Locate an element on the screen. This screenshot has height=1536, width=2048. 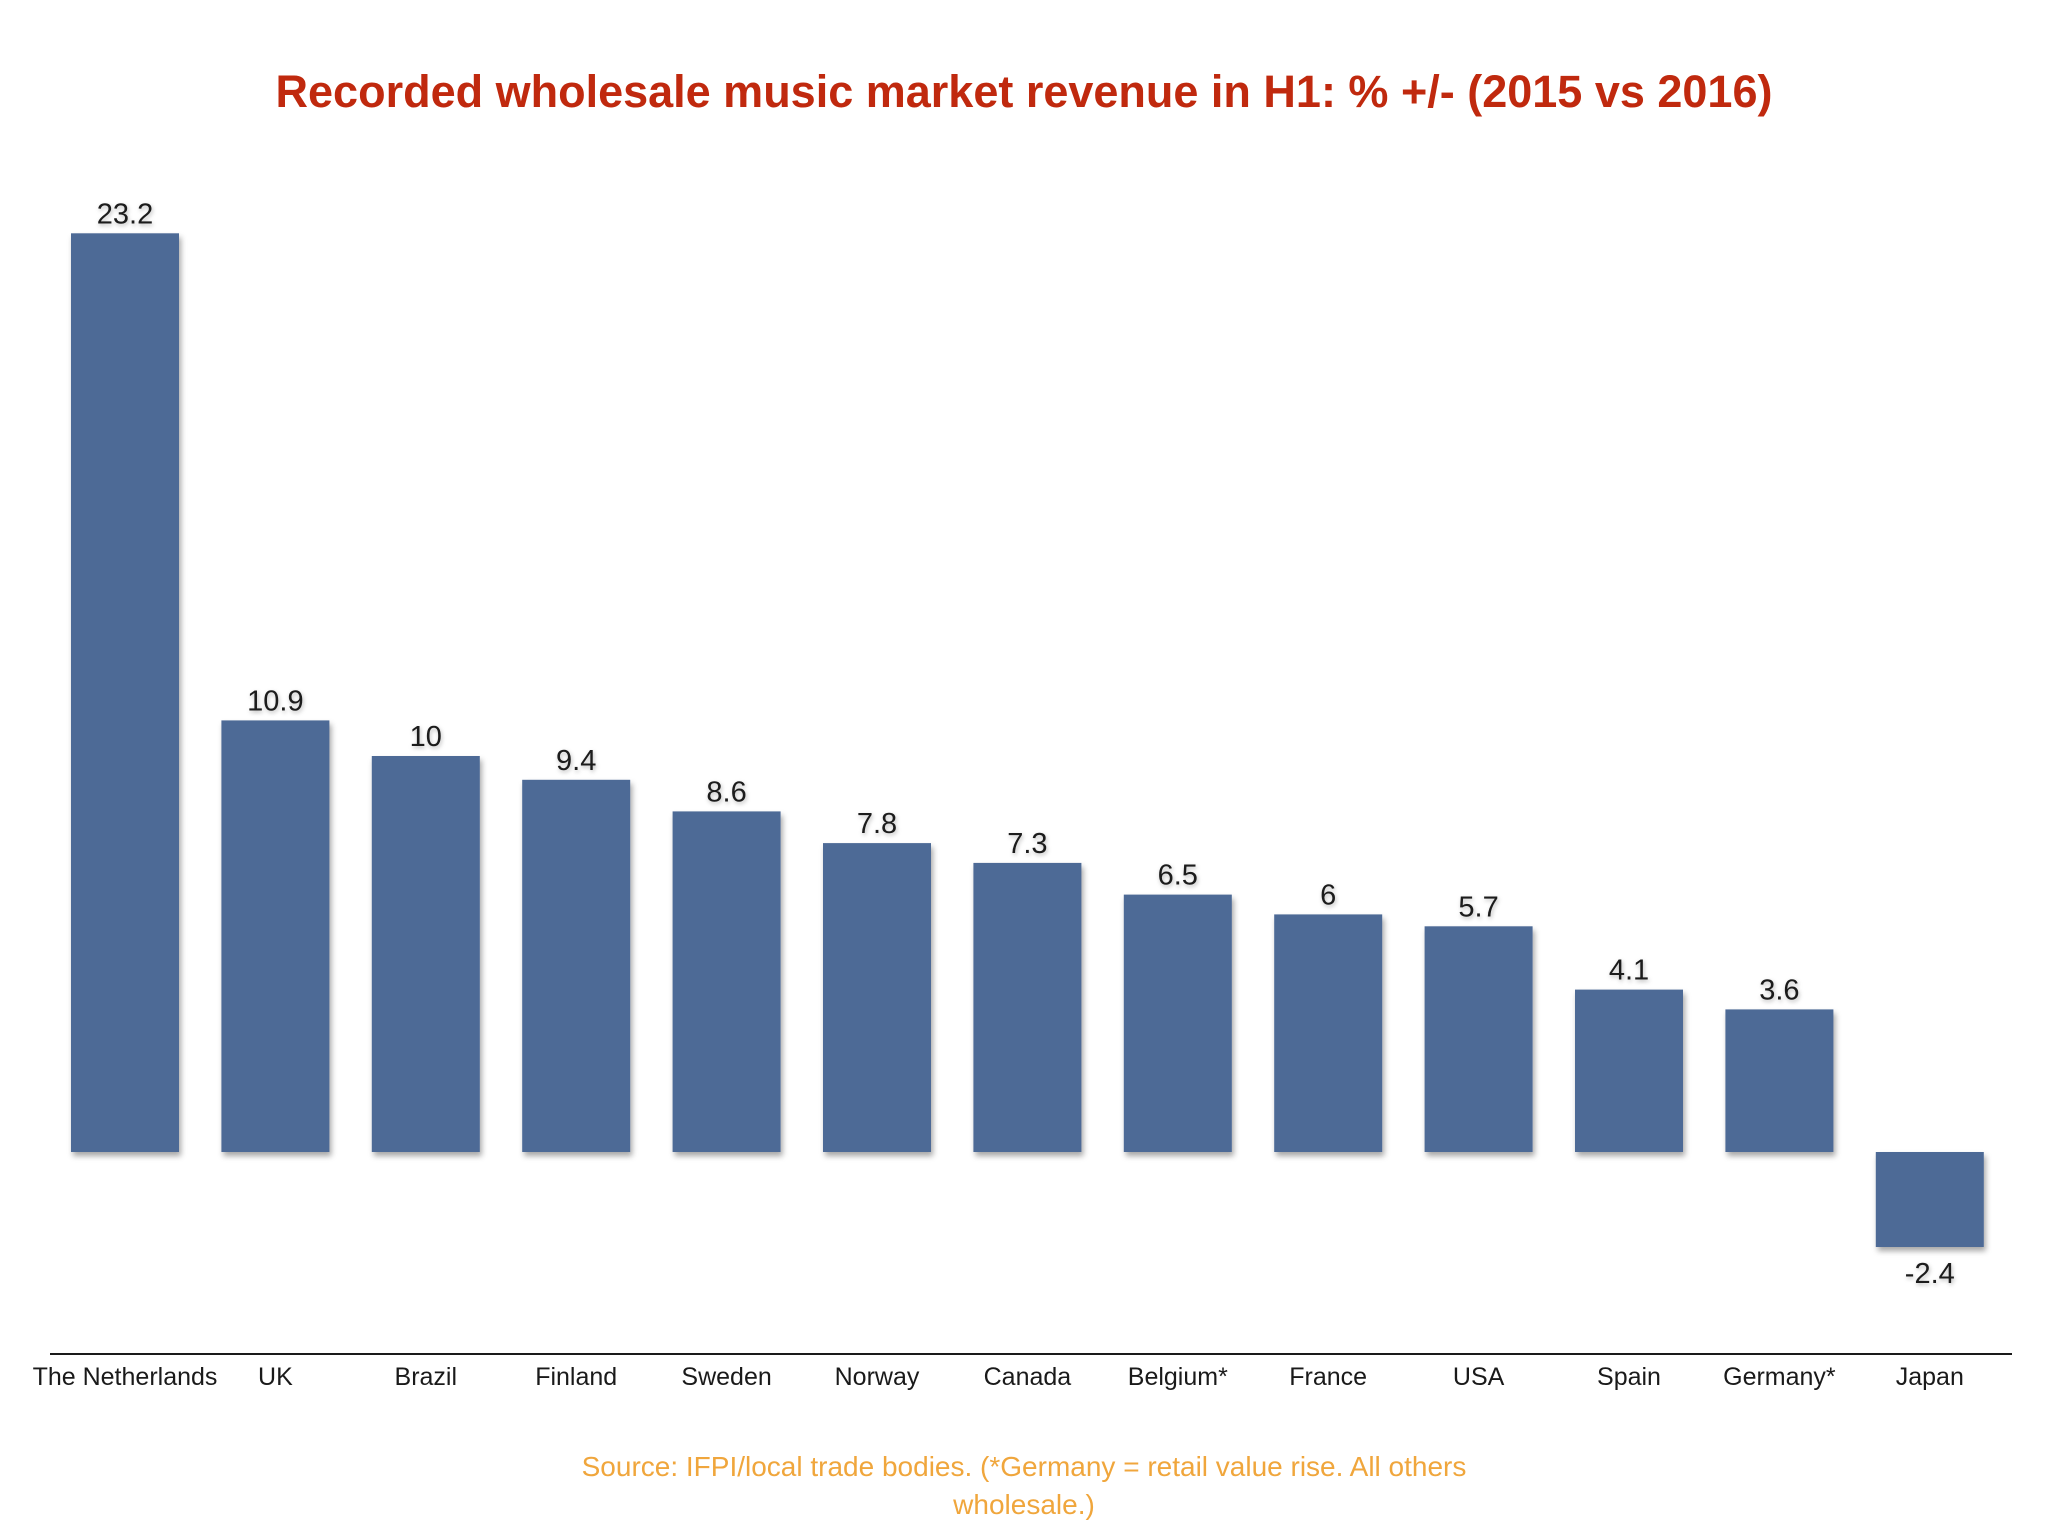
category-label: UK is located at coordinates (275, 1377).